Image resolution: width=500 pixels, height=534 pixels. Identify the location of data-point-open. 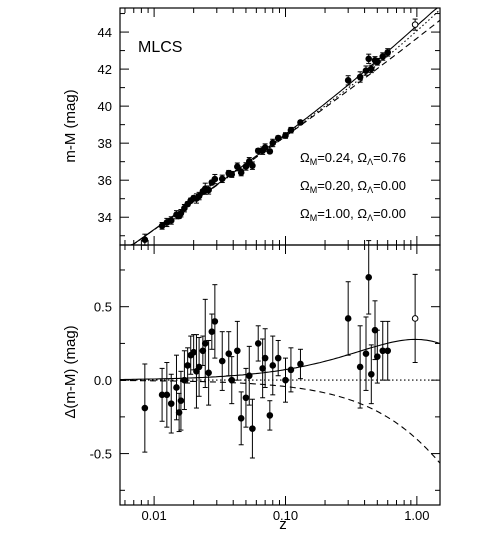
(415, 24).